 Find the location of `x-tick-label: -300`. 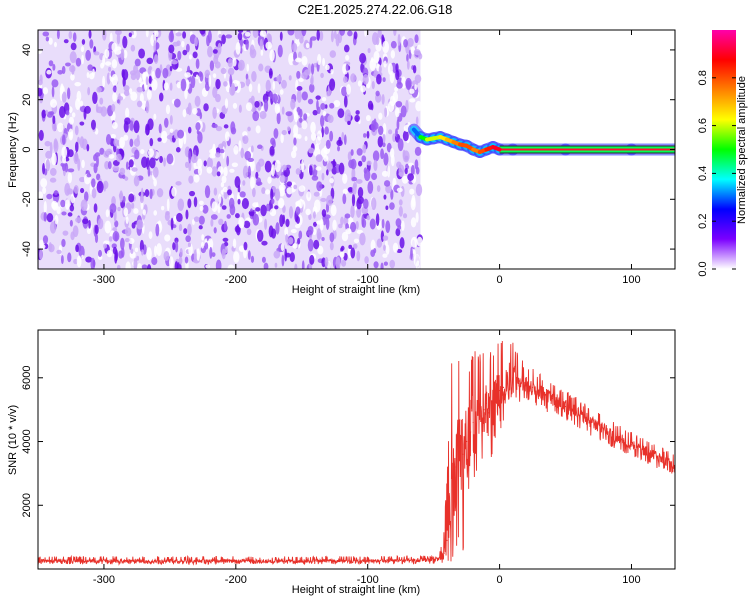

x-tick-label: -300 is located at coordinates (104, 580).